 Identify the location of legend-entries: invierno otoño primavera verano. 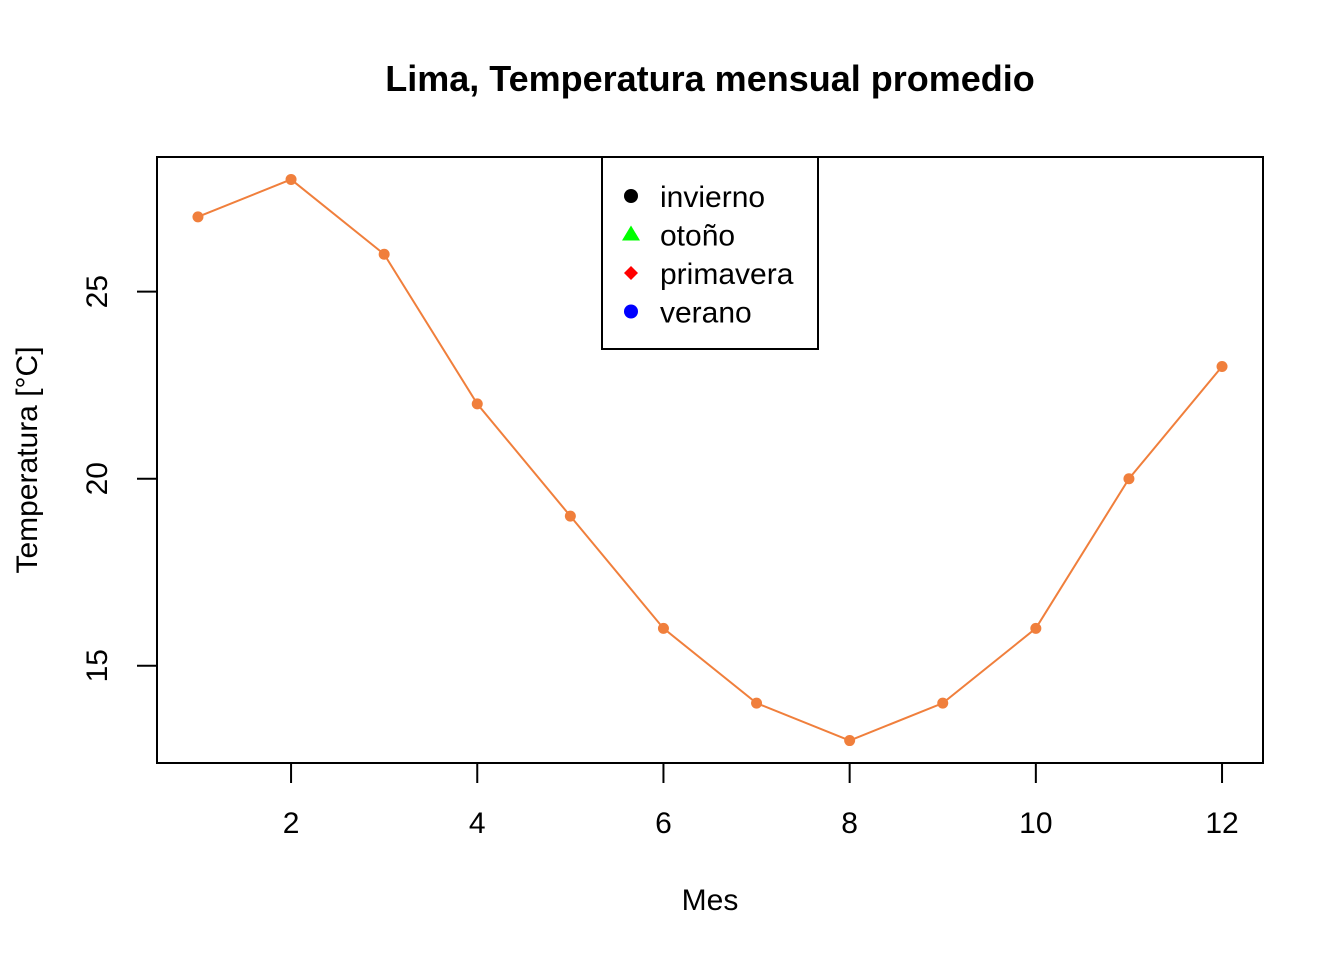
(708, 255).